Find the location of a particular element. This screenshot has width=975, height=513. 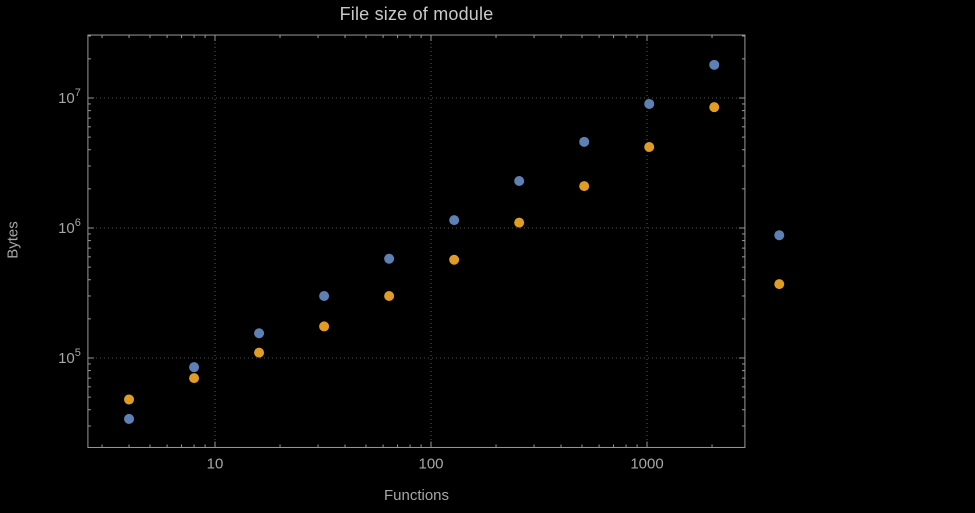

y-tick-label: 10⁶ is located at coordinates (69, 227).